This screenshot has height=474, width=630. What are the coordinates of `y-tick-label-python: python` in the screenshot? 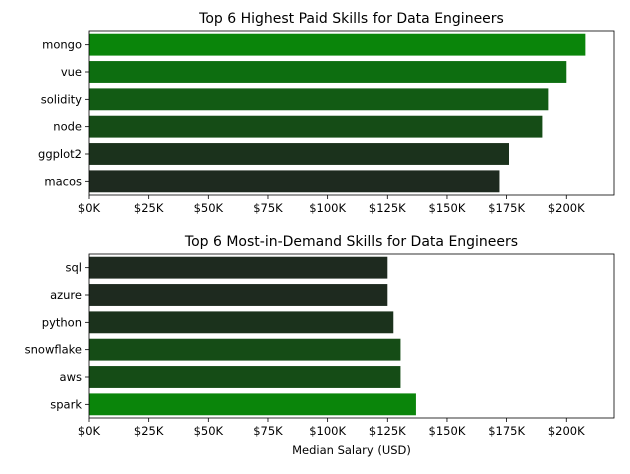 It's located at (62, 322).